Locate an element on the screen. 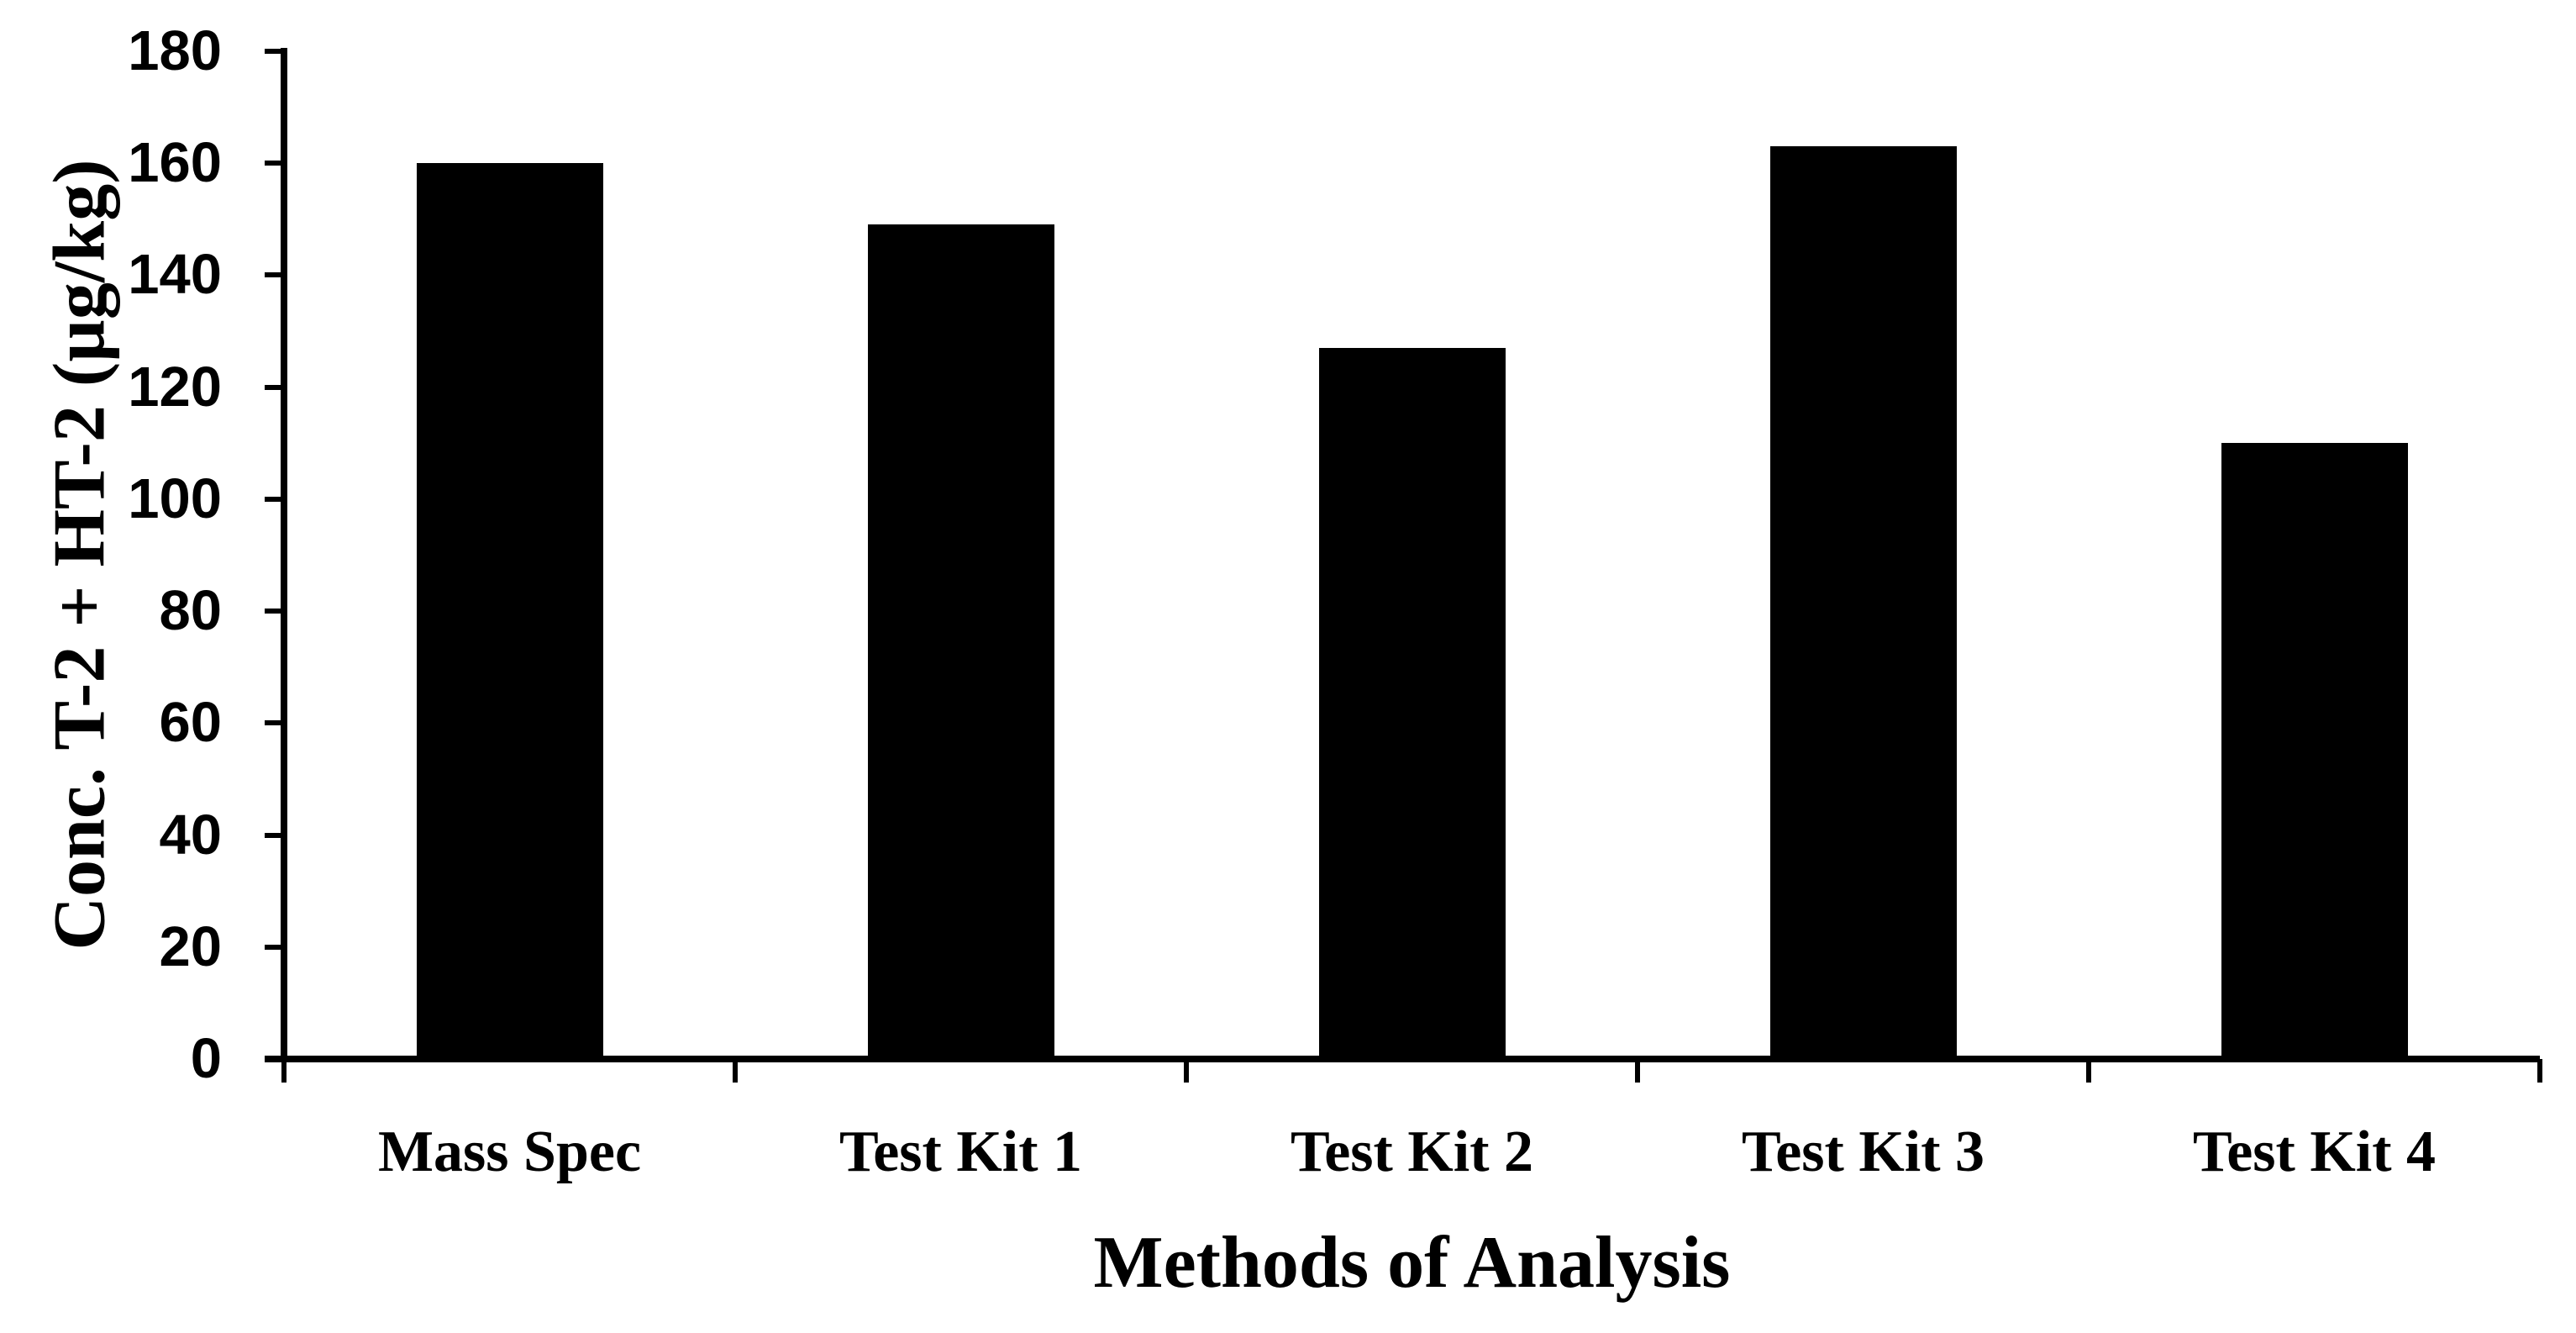 This screenshot has width=2576, height=1333. y-tick-label-40: 40 is located at coordinates (190, 835).